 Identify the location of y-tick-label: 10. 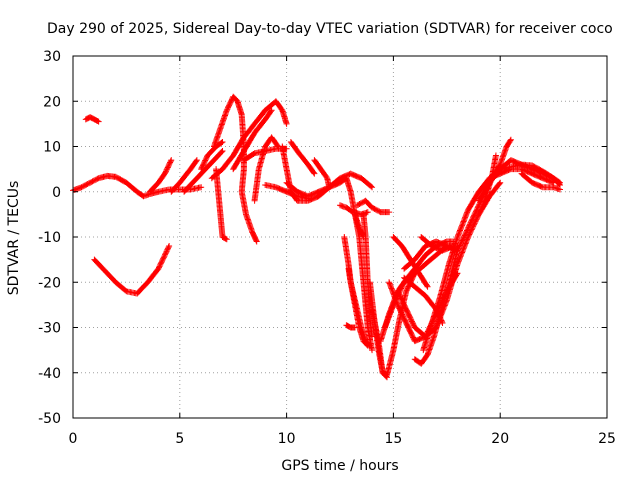
(52, 148).